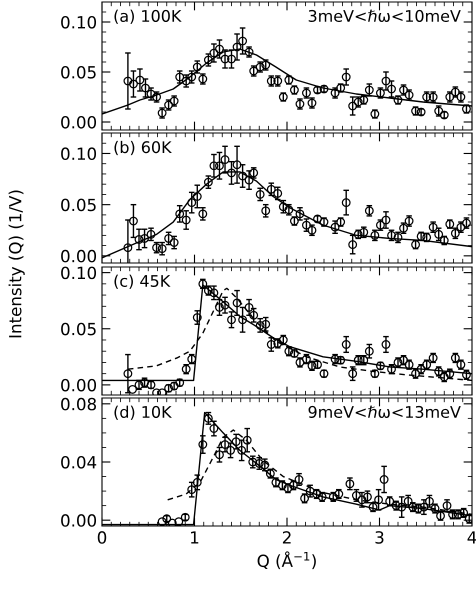  Describe the element at coordinates (194, 537) in the screenshot. I see `x-tick-label: 1` at that location.